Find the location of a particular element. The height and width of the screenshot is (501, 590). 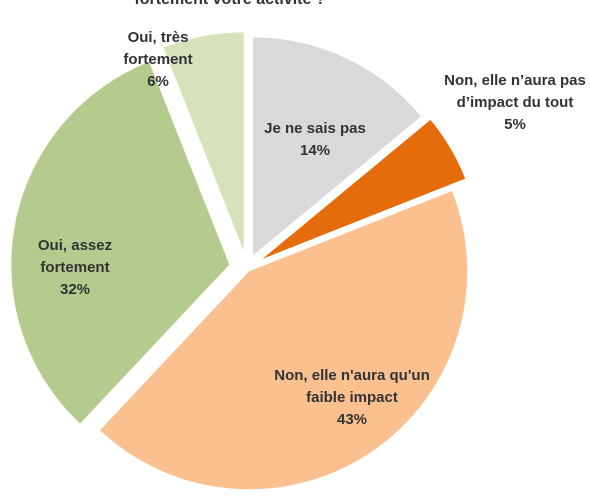

slice-label: Non, elle n’aura pas d’impact du tout 5% is located at coordinates (511, 103).